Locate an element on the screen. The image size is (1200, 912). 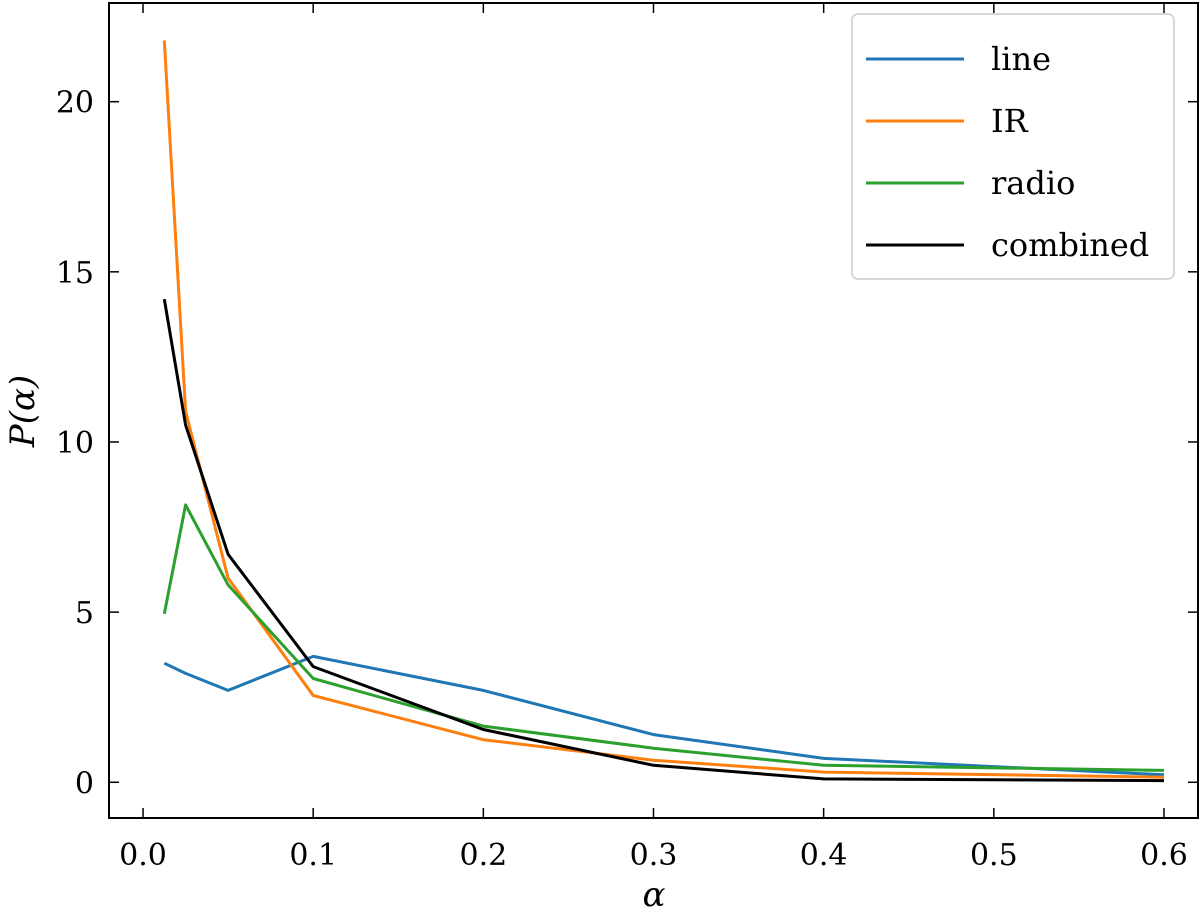
y-tick-label: 10 is located at coordinates (75, 443).